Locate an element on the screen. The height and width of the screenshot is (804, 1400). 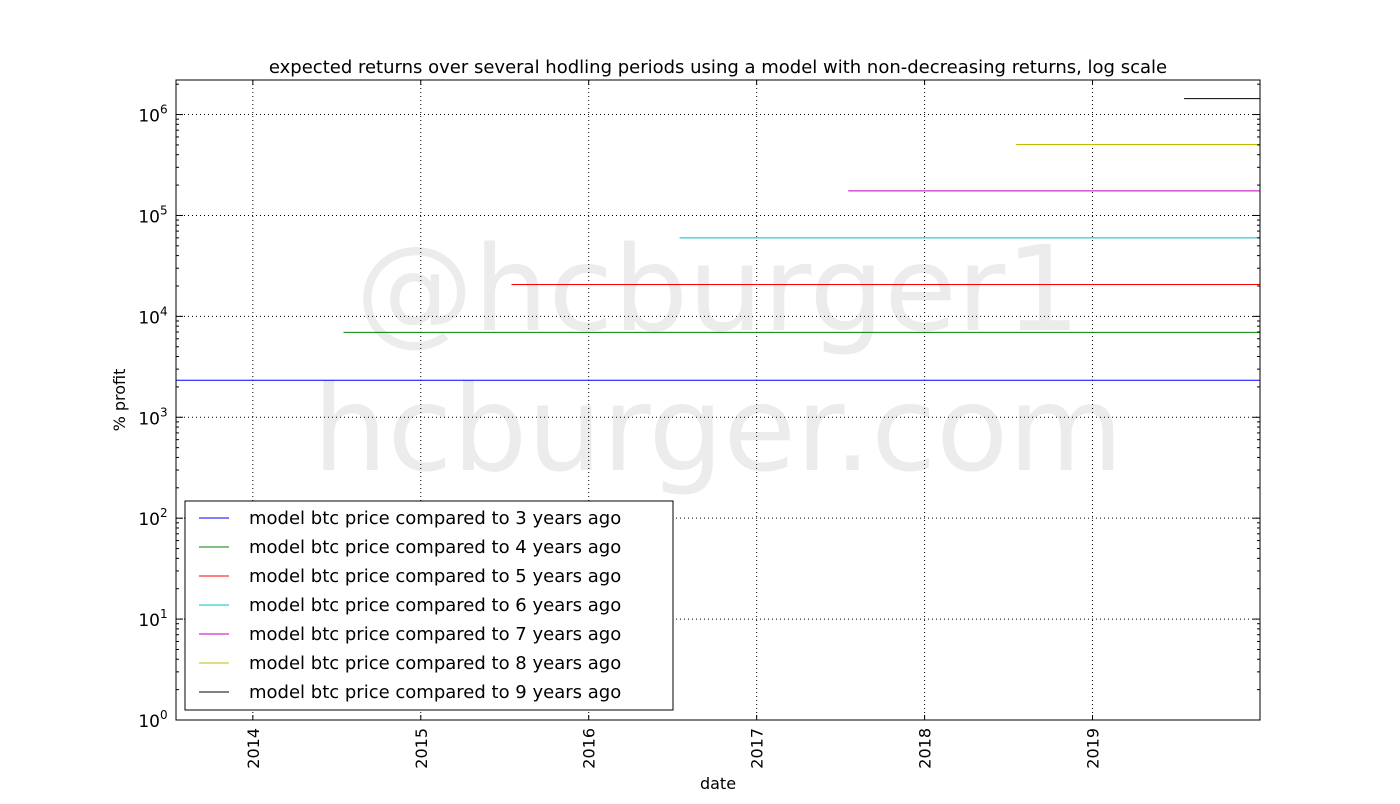
y-tick-exponent: 2 is located at coordinates (164, 513).